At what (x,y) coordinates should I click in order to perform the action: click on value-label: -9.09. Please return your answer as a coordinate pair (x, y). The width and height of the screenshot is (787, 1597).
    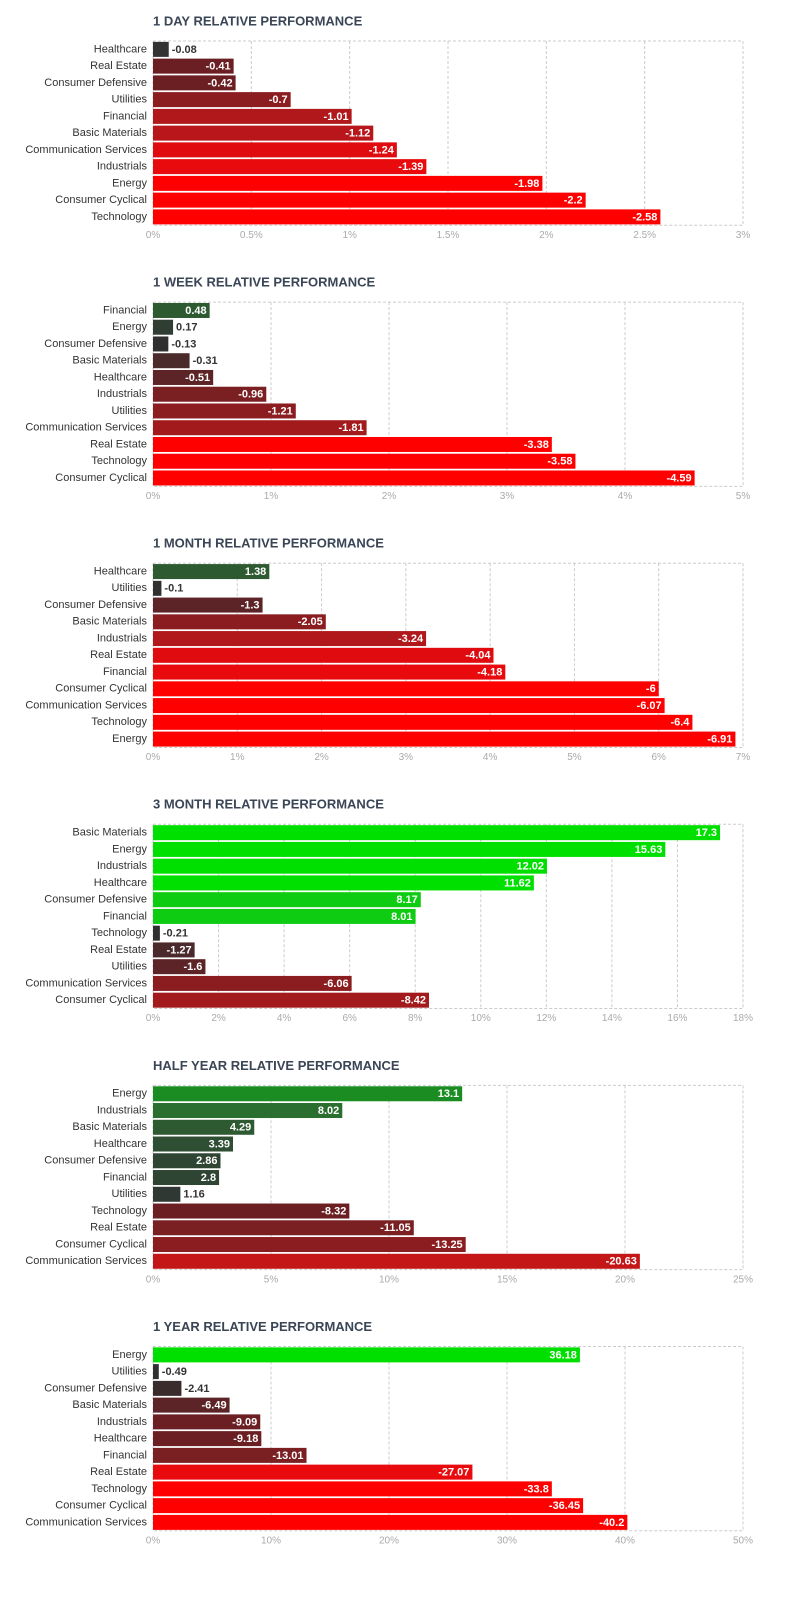
    Looking at the image, I should click on (244, 1422).